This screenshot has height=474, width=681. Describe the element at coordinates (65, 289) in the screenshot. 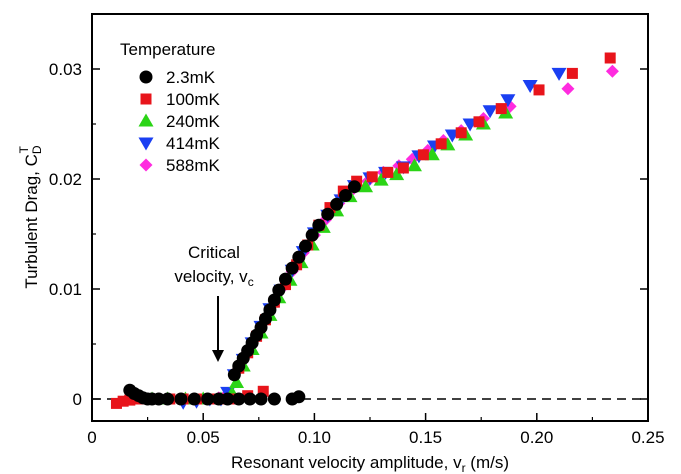

I see `y-tick-label: 0.01` at that location.